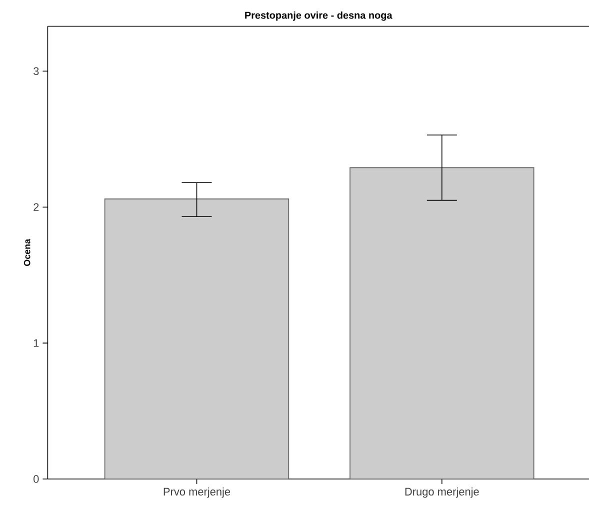 The height and width of the screenshot is (506, 589). I want to click on y-tick-label: 2, so click(36, 207).